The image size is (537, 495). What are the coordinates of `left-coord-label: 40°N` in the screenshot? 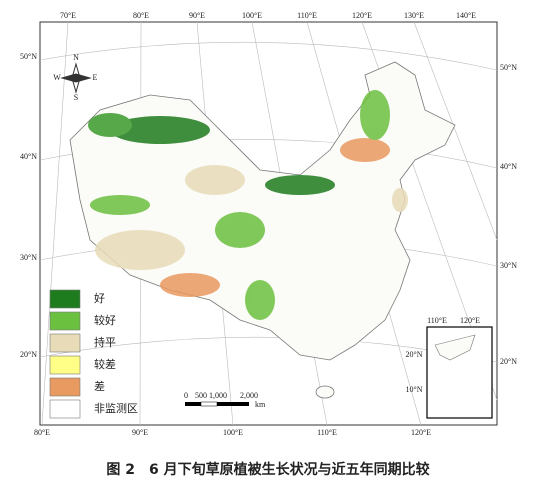 It's located at (28, 156).